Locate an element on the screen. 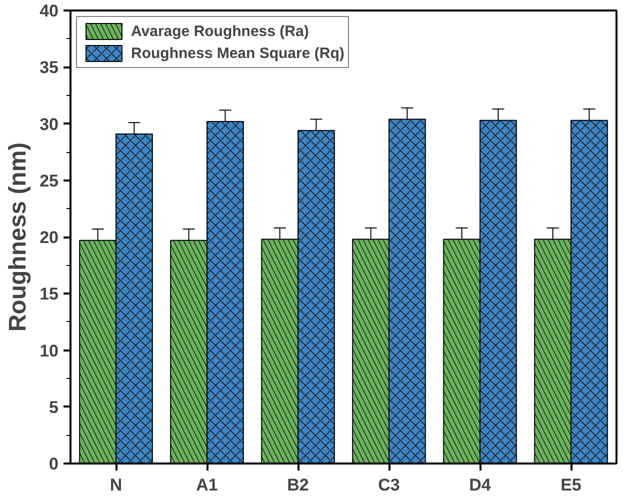 The width and height of the screenshot is (626, 503). y-tick-label: 25 is located at coordinates (49, 180).